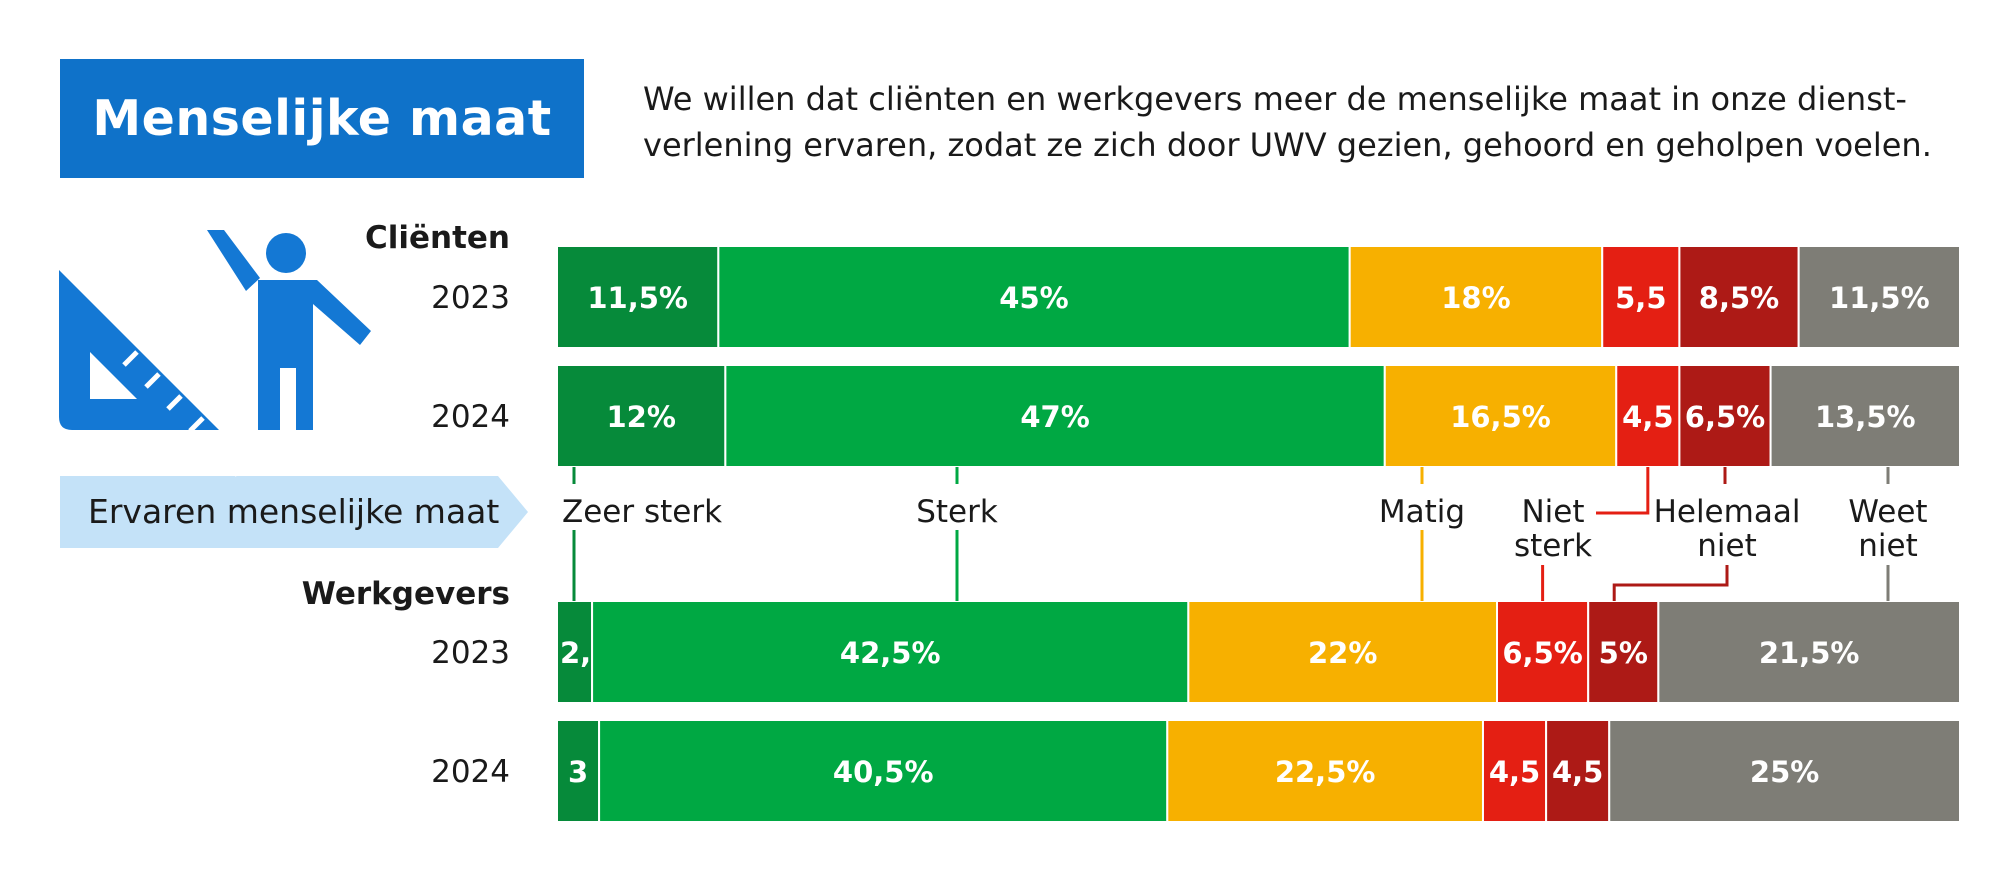  I want to click on data-label: 16,5%, so click(1500, 417).